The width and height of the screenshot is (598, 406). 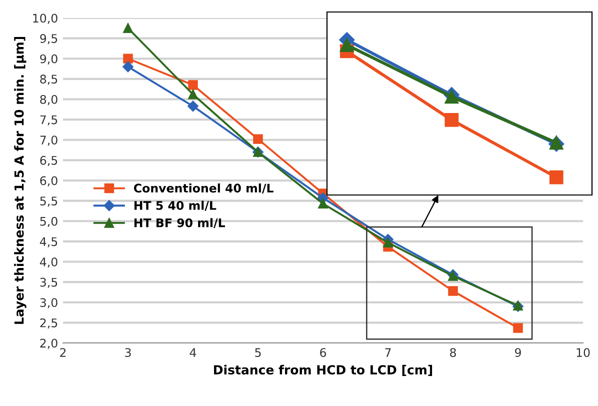 I want to click on y-tick-label: 4,5, so click(x=49, y=242).